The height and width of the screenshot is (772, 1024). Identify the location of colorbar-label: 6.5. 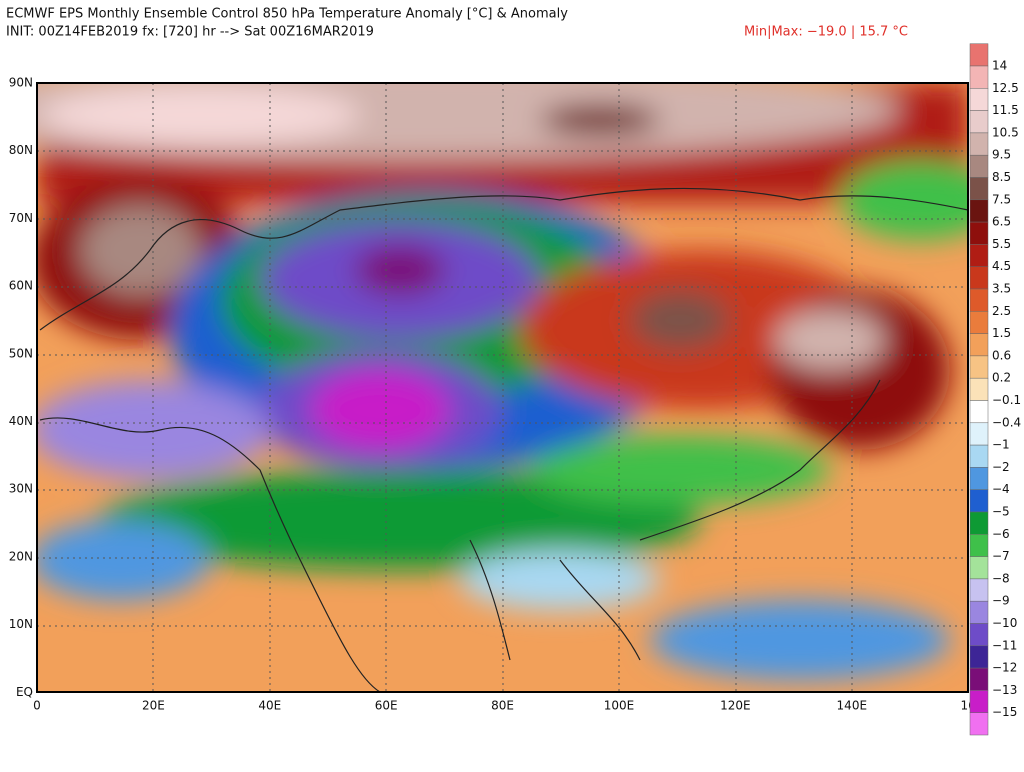
(1001, 222).